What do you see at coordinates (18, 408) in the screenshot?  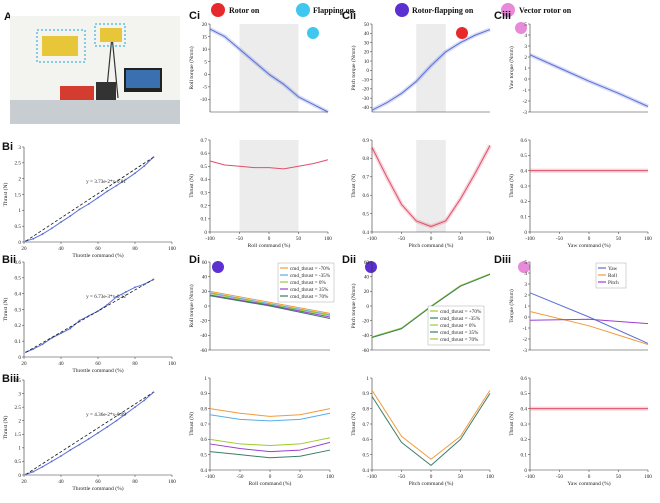 I see `y-tick-label: 2.5` at bounding box center [18, 408].